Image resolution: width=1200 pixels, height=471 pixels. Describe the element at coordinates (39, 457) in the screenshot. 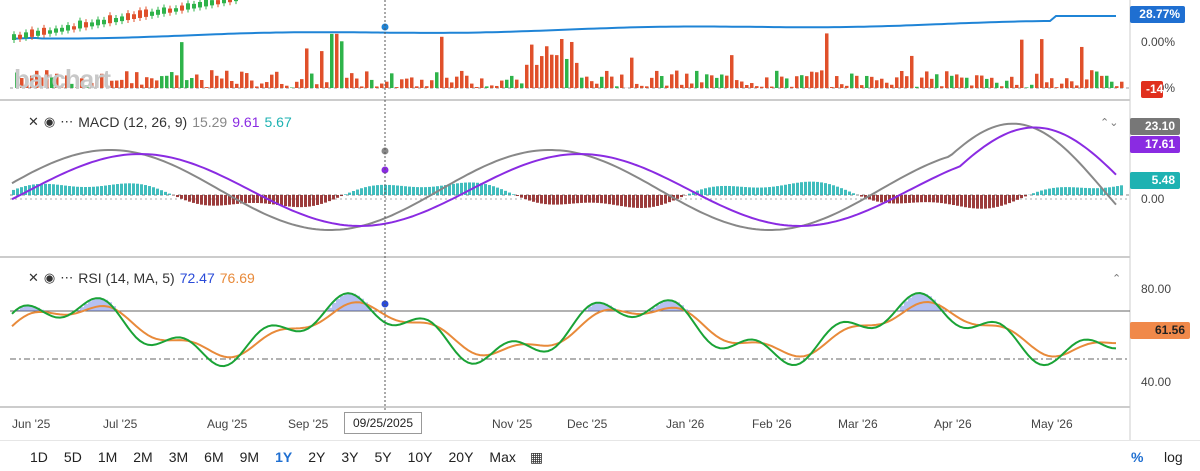

I see `range-1d: 1D` at that location.